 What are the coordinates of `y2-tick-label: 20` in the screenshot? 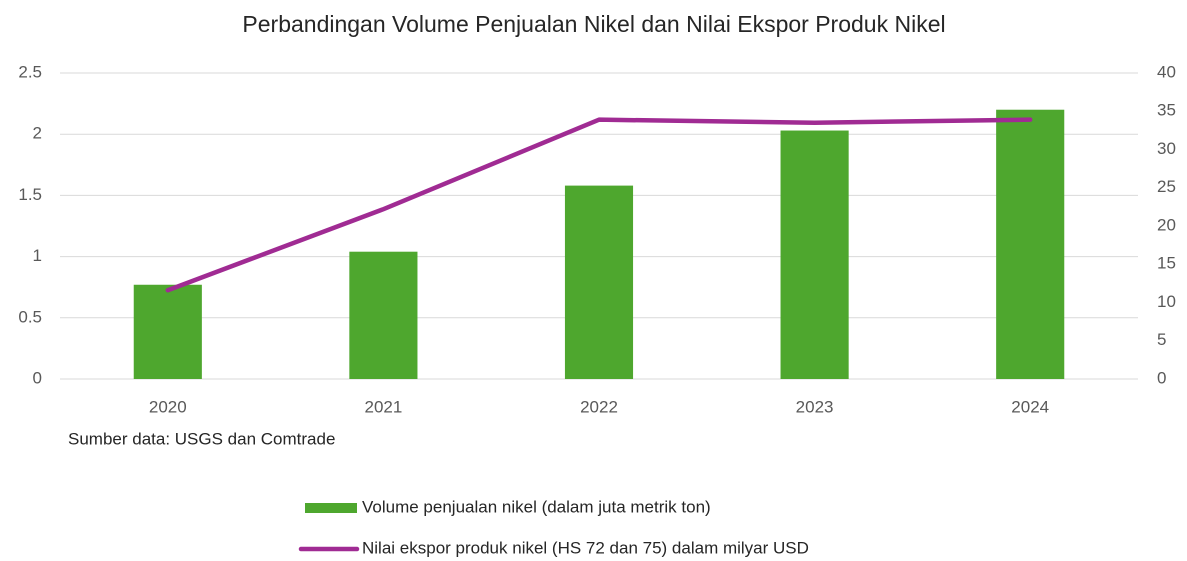 It's located at (1166, 224).